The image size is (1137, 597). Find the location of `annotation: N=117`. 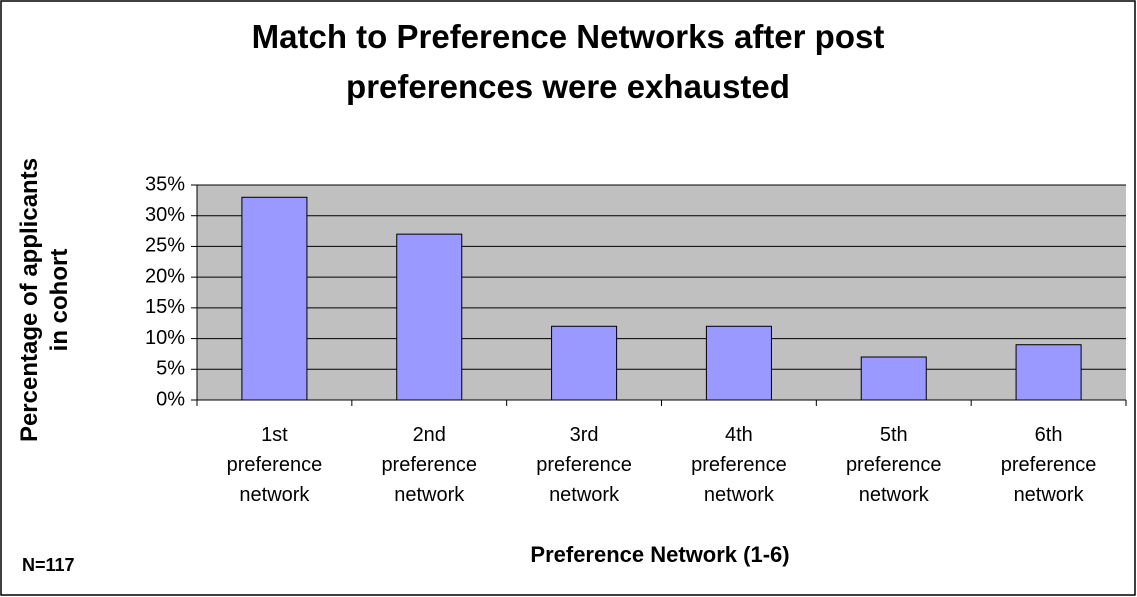

annotation: N=117 is located at coordinates (48, 565).